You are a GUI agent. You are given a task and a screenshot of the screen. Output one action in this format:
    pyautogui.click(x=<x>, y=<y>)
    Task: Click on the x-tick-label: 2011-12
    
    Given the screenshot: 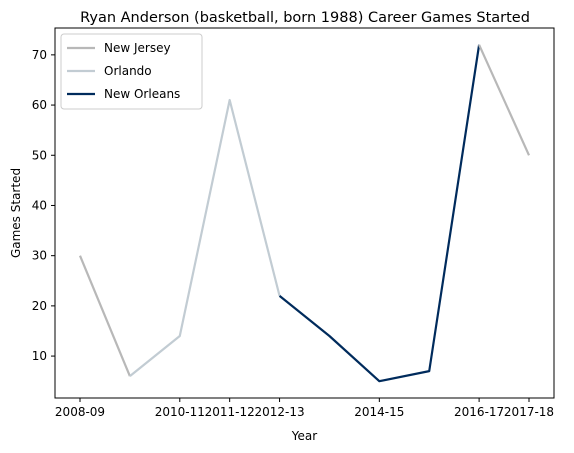 What is the action you would take?
    pyautogui.click(x=230, y=412)
    